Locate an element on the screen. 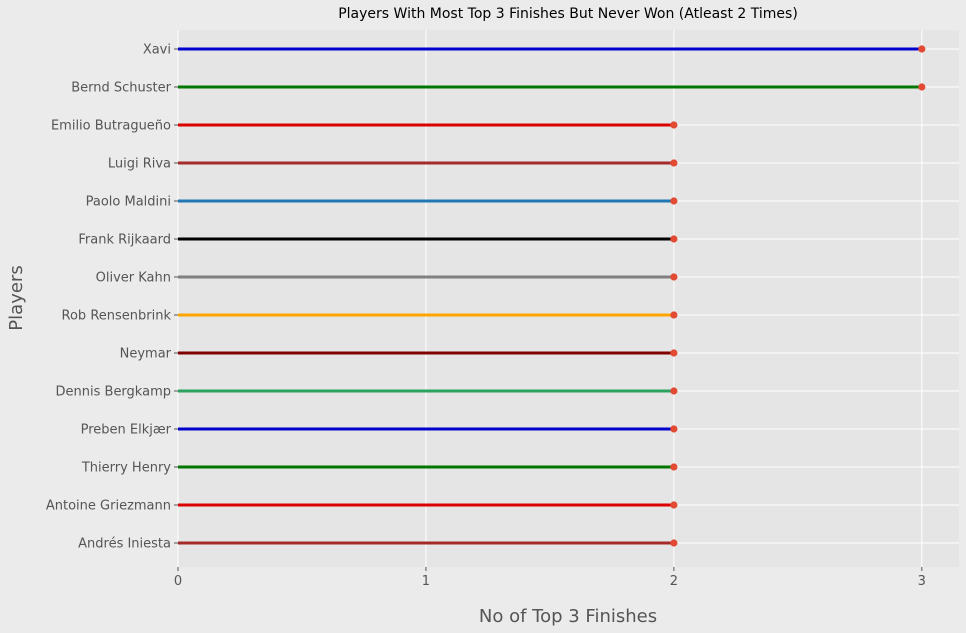  y-tick-label: Rob Rensenbrink is located at coordinates (117, 316).